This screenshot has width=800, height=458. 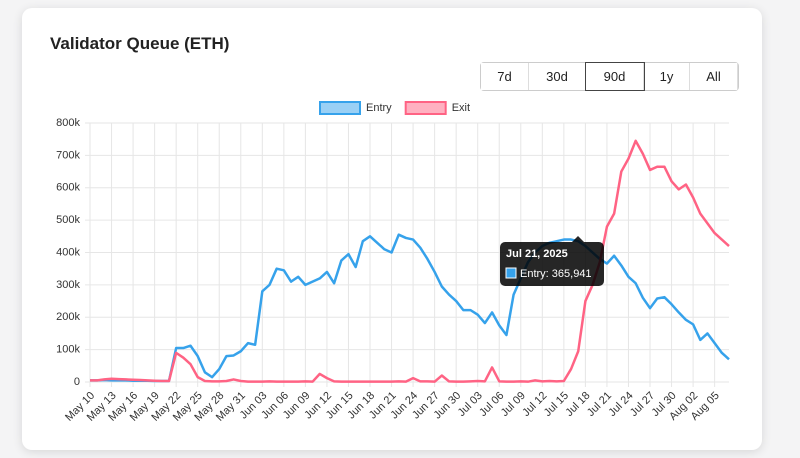 I want to click on range-buttons: 7d 30d 90d 1y All, so click(x=609, y=76).